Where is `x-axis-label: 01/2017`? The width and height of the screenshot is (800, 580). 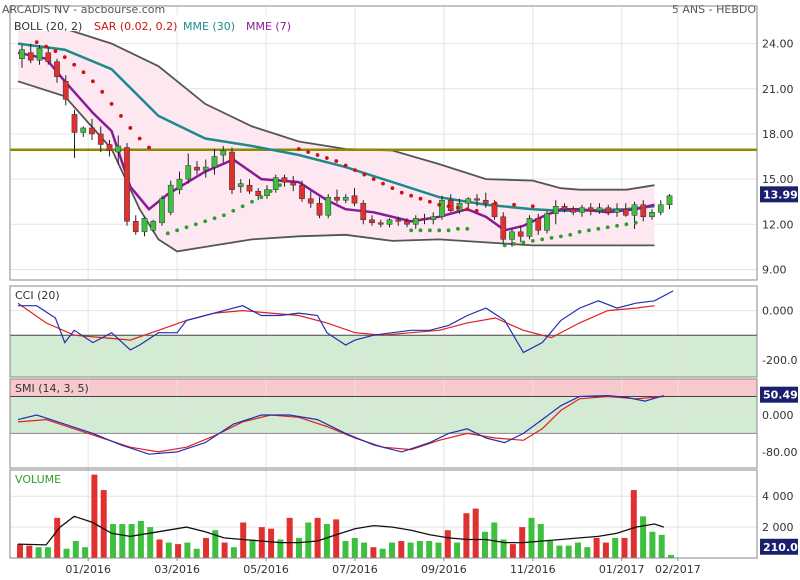
x-axis-label: 01/2017 is located at coordinates (622, 569).